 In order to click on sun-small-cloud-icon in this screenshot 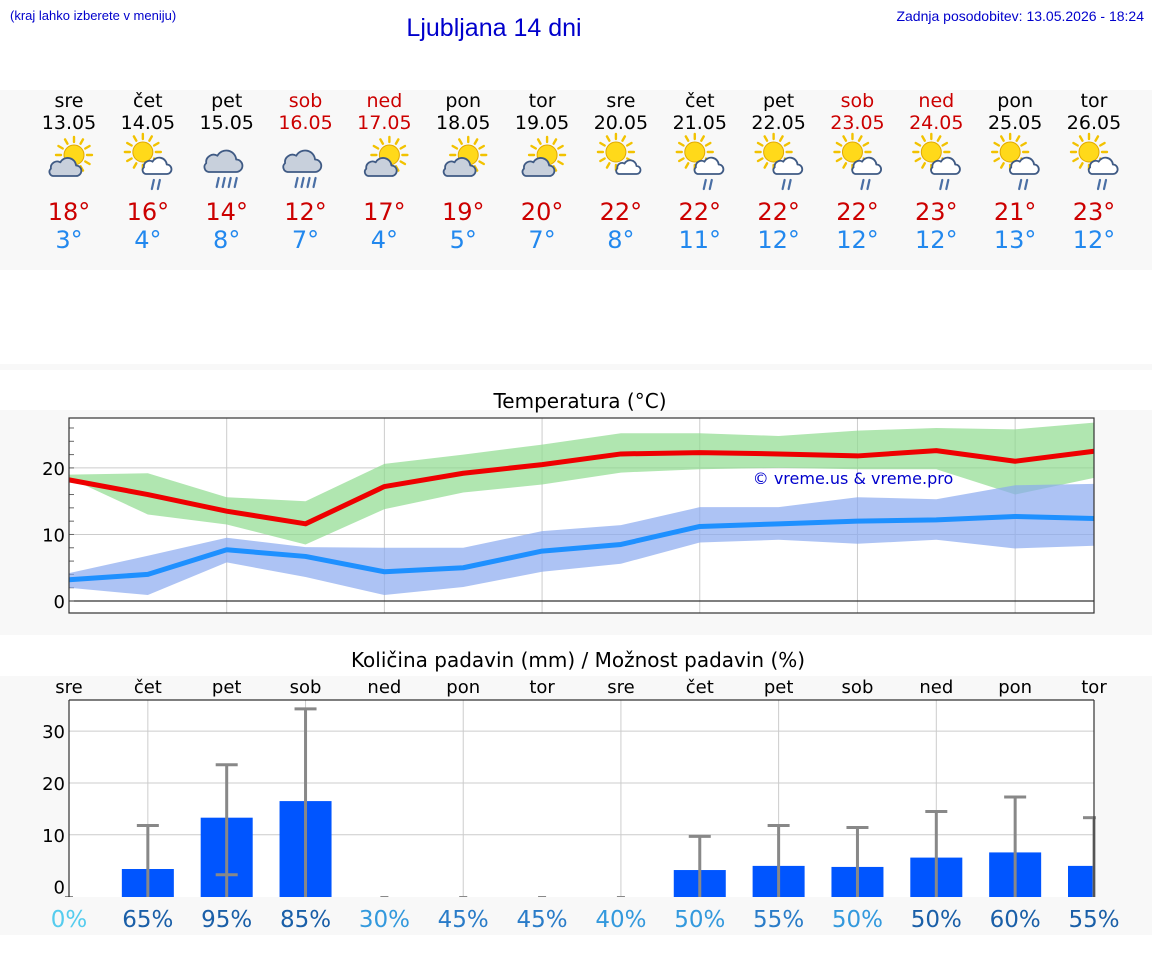, I will do `click(619, 153)`.